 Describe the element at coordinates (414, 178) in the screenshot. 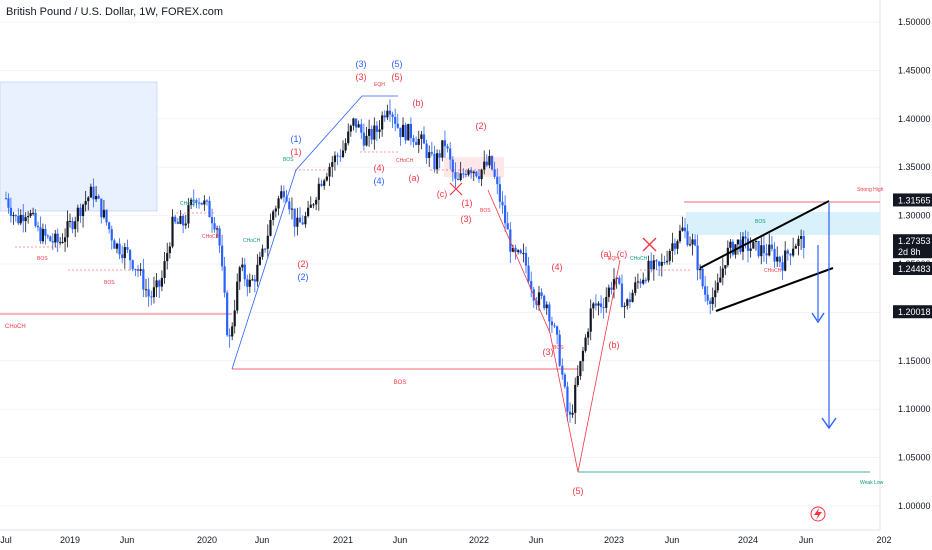

I see `wave-a-1: (a)` at that location.